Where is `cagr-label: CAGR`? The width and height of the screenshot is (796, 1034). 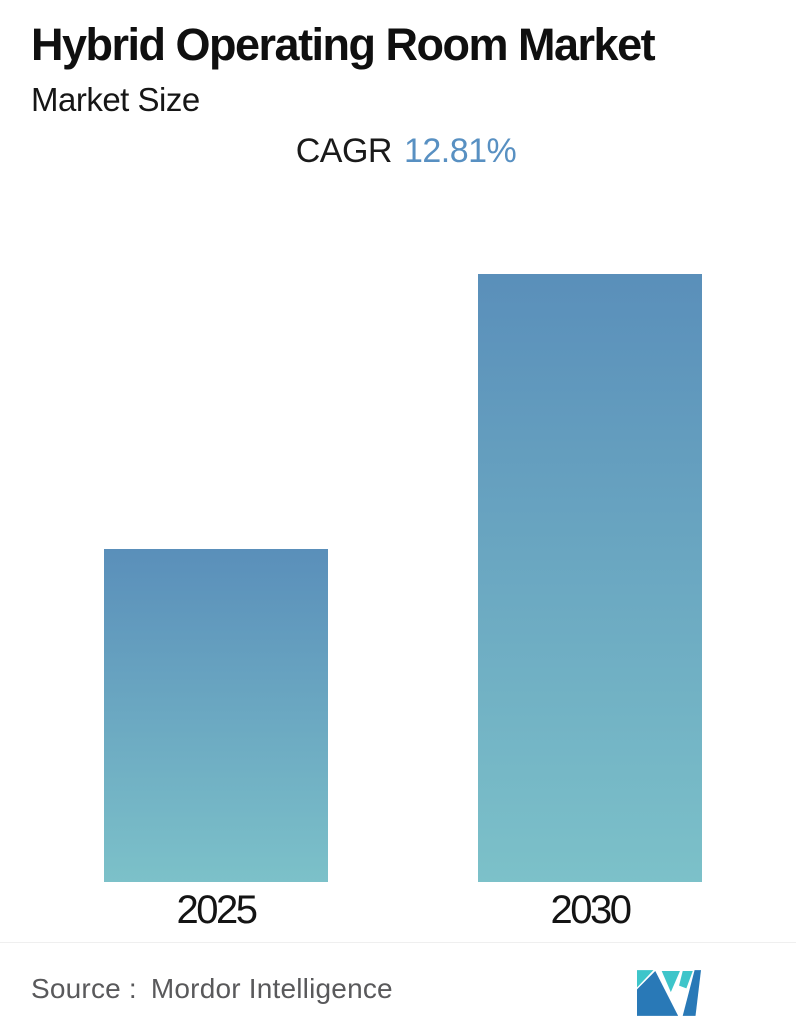 cagr-label: CAGR is located at coordinates (344, 151).